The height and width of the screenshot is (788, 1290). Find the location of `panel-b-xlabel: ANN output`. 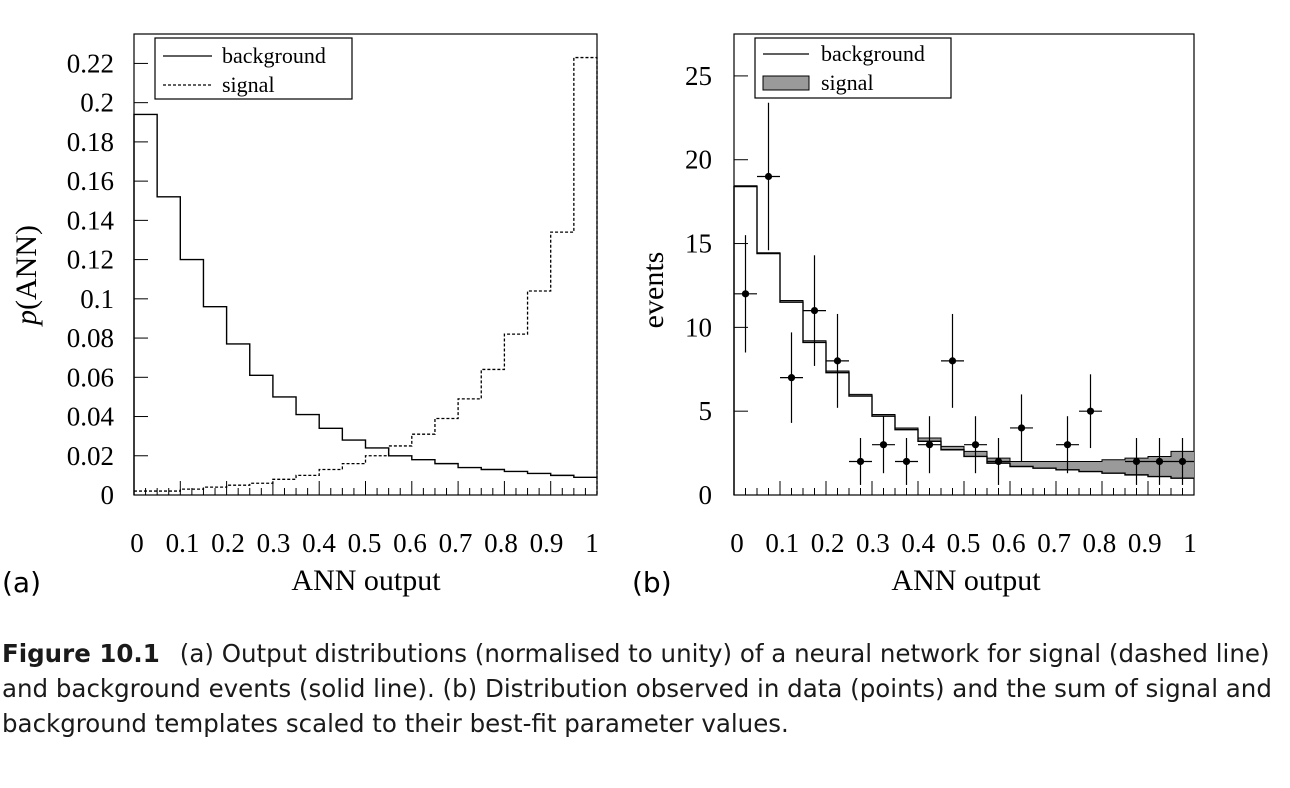

panel-b-xlabel: ANN output is located at coordinates (966, 580).